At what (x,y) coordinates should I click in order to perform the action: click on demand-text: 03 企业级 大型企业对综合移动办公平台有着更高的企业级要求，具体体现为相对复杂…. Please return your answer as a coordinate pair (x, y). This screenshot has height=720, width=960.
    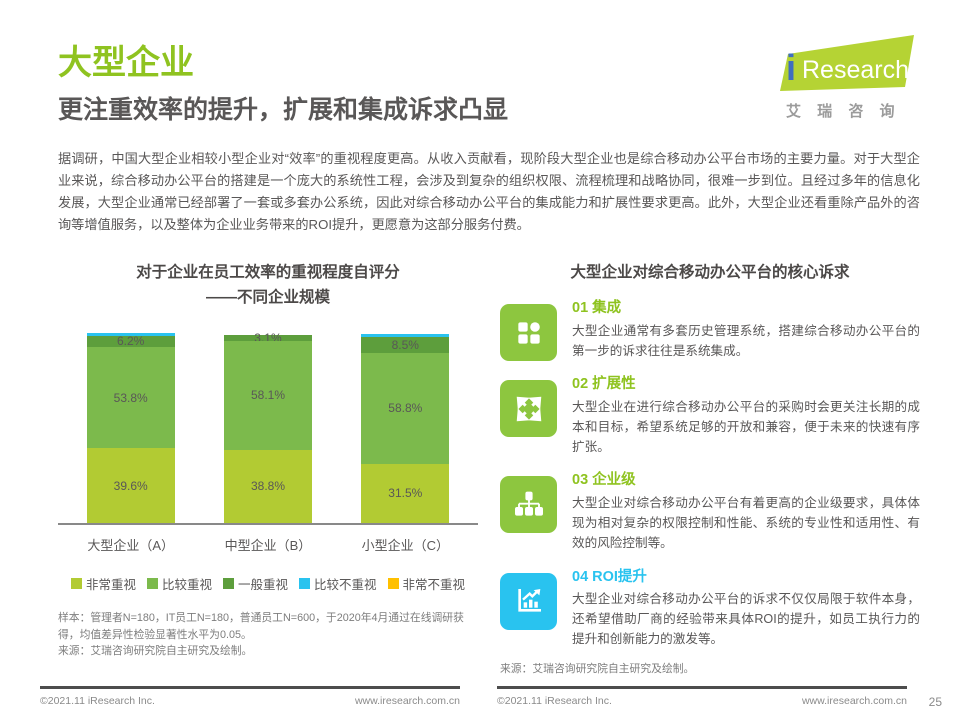
    Looking at the image, I should click on (746, 512).